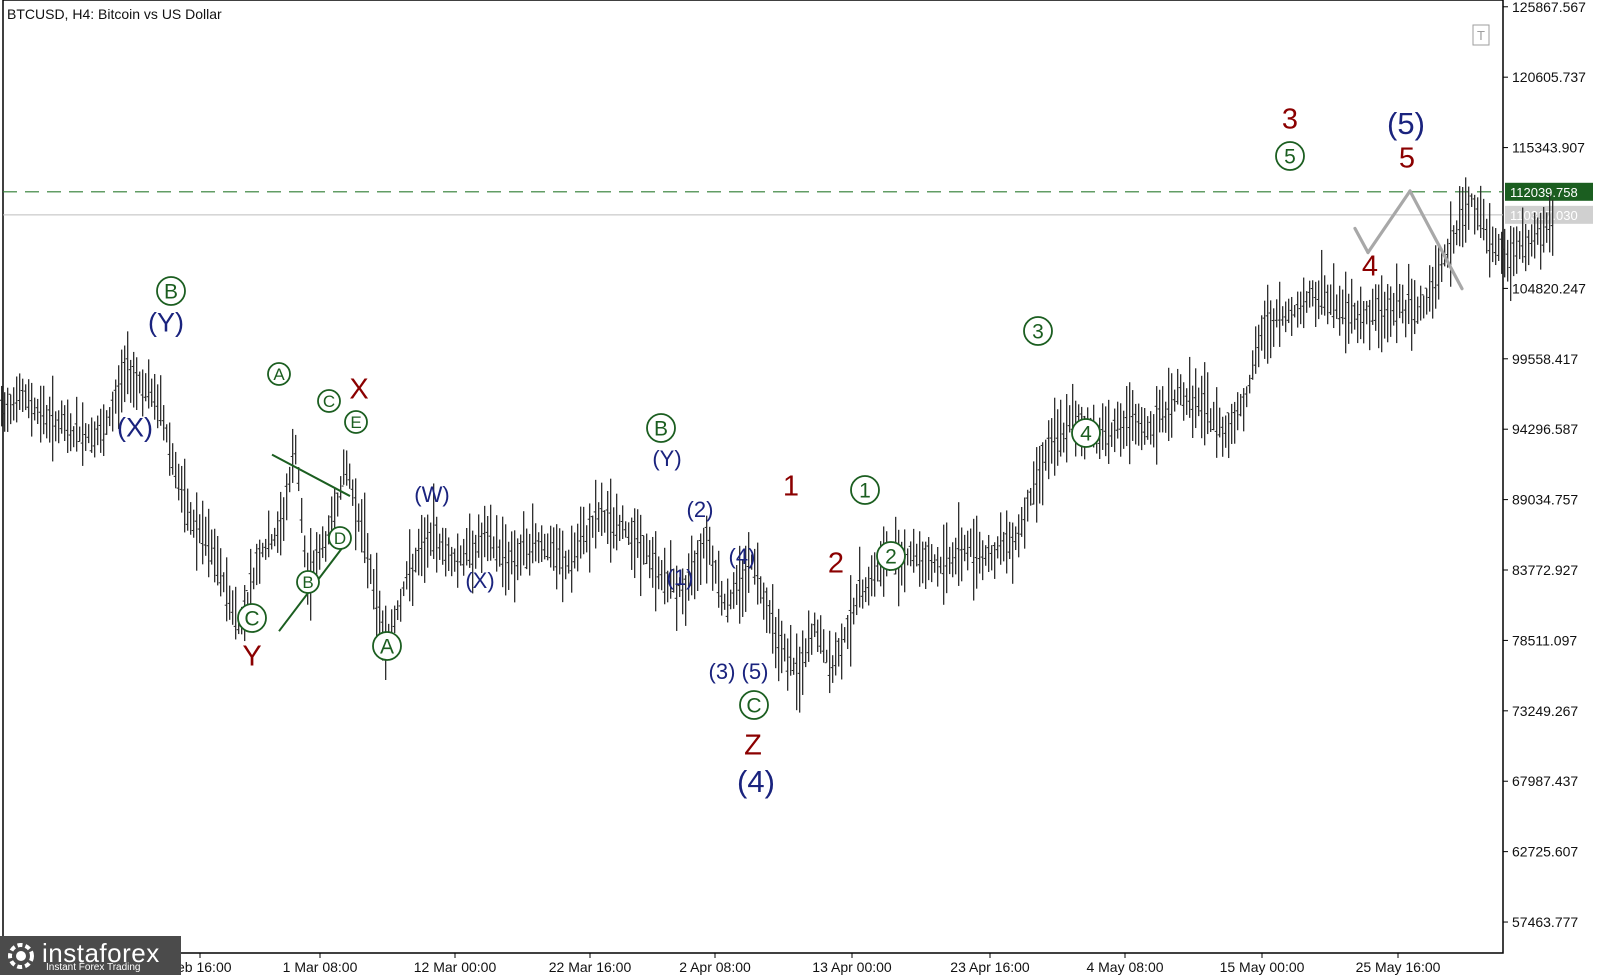 The image size is (1600, 980). Describe the element at coordinates (1544, 192) in the screenshot. I see `price-level-label: 112039.758` at that location.